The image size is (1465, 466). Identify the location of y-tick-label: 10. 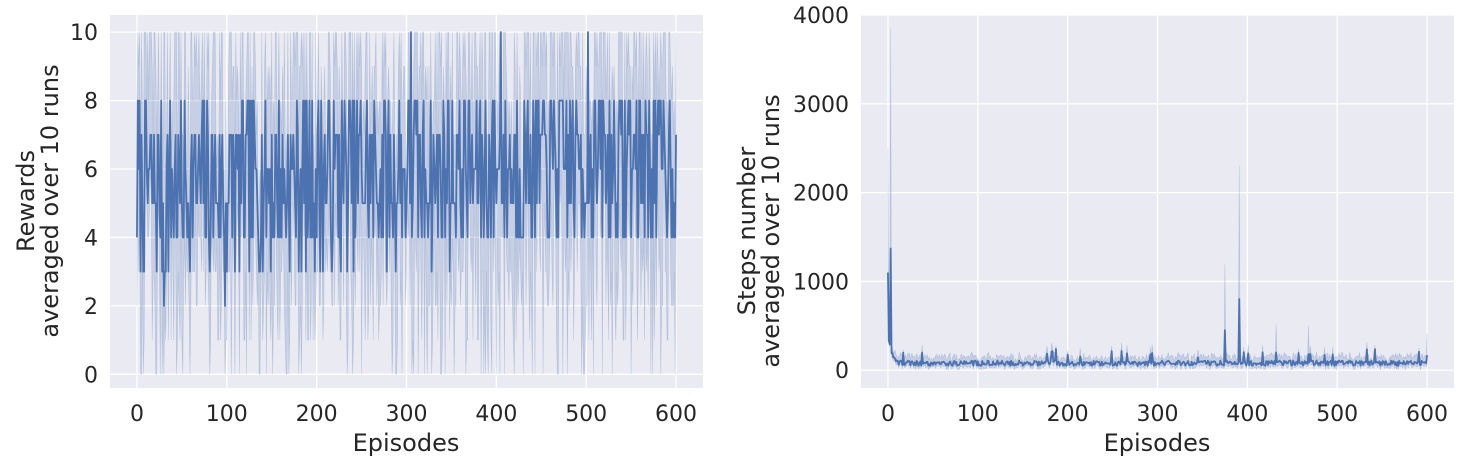
(84, 33).